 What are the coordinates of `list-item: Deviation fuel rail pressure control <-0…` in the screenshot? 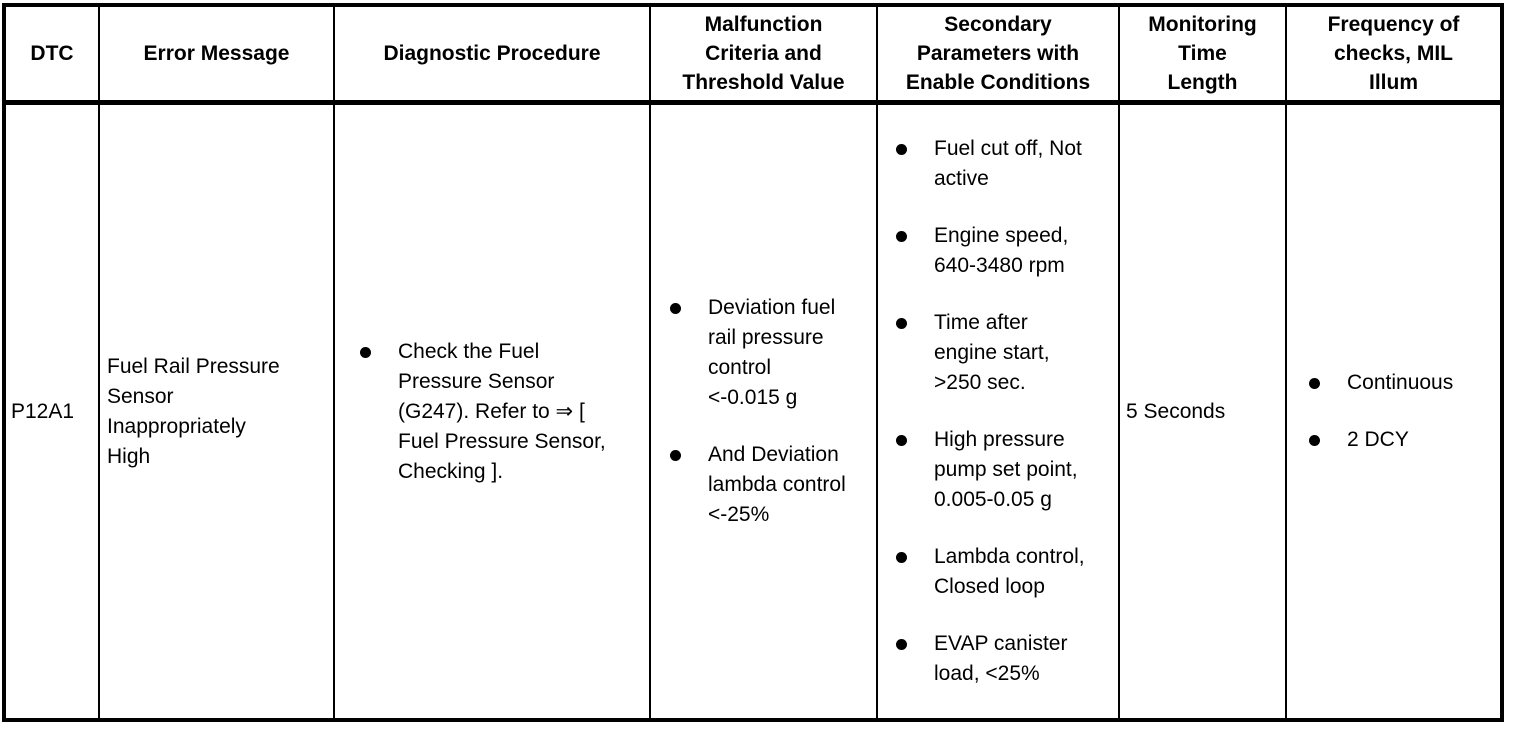 It's located at (771, 353).